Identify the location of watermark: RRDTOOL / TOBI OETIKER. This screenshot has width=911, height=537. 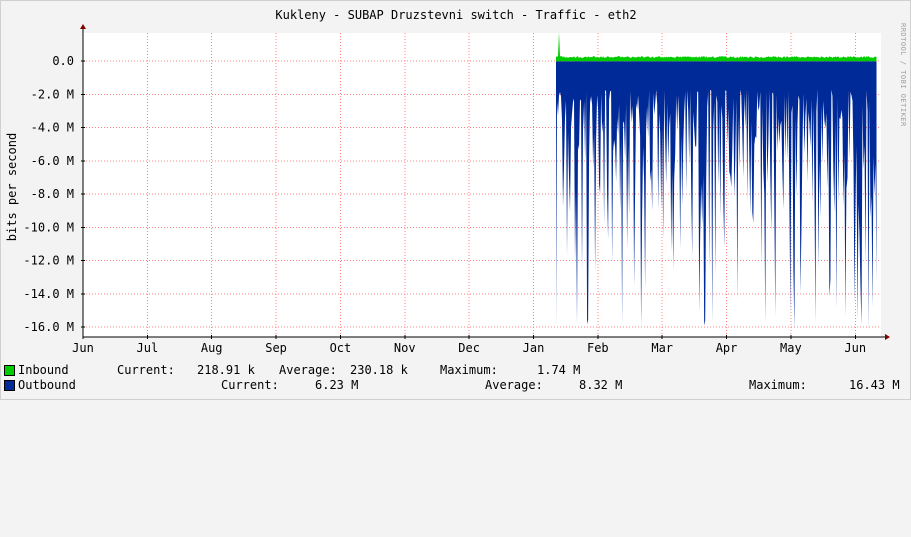
(903, 75).